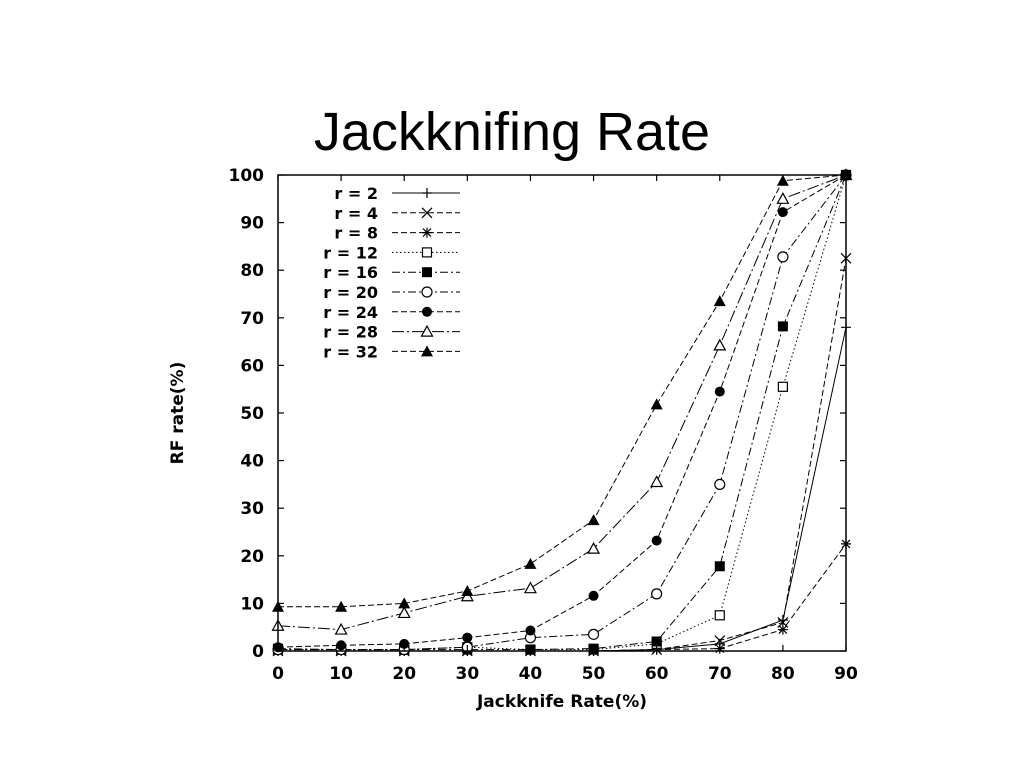 This screenshot has height=768, width=1024. What do you see at coordinates (350, 312) in the screenshot?
I see `legend-label: r = 24` at bounding box center [350, 312].